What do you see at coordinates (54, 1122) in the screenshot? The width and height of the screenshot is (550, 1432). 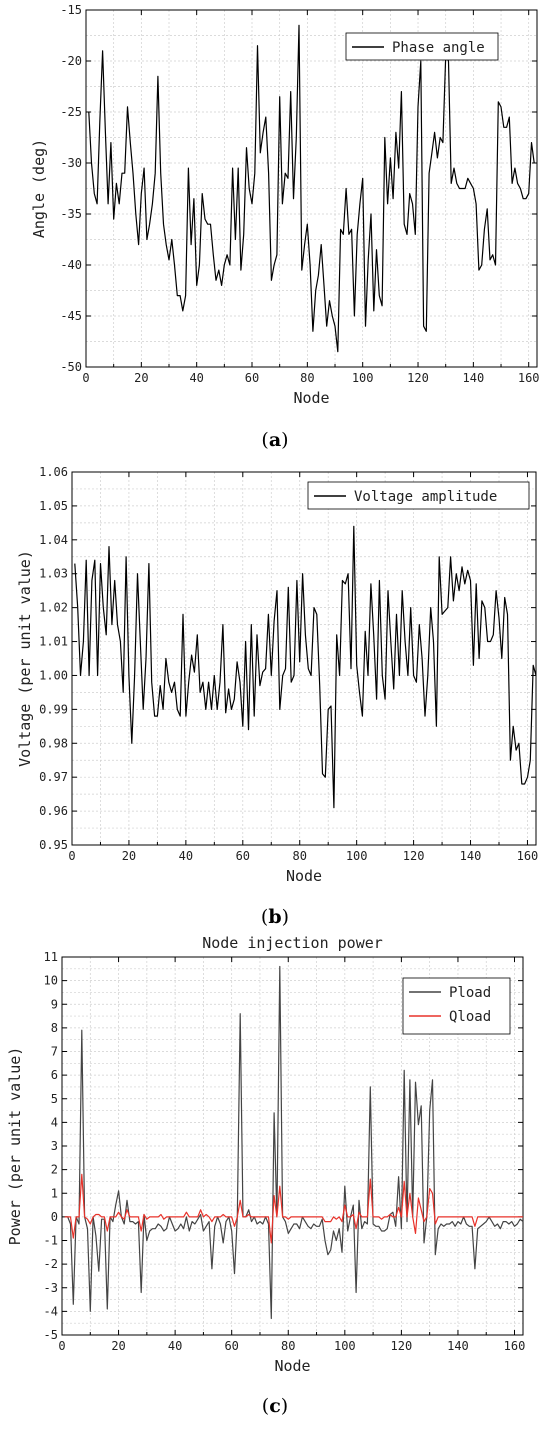 I see `y-tick-label: 4` at bounding box center [54, 1122].